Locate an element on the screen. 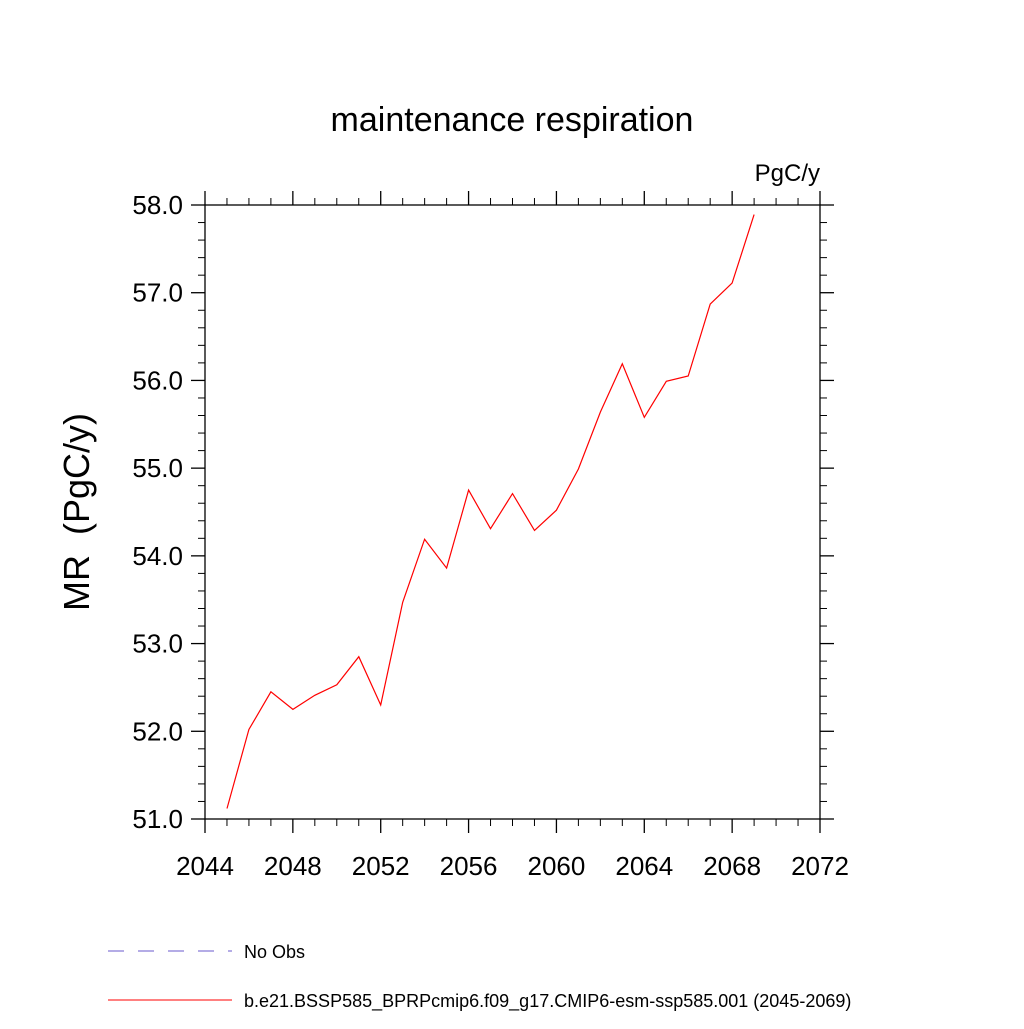 This screenshot has height=1029, width=1024. y-axis-label: MR (PgC/y) is located at coordinates (76, 512).